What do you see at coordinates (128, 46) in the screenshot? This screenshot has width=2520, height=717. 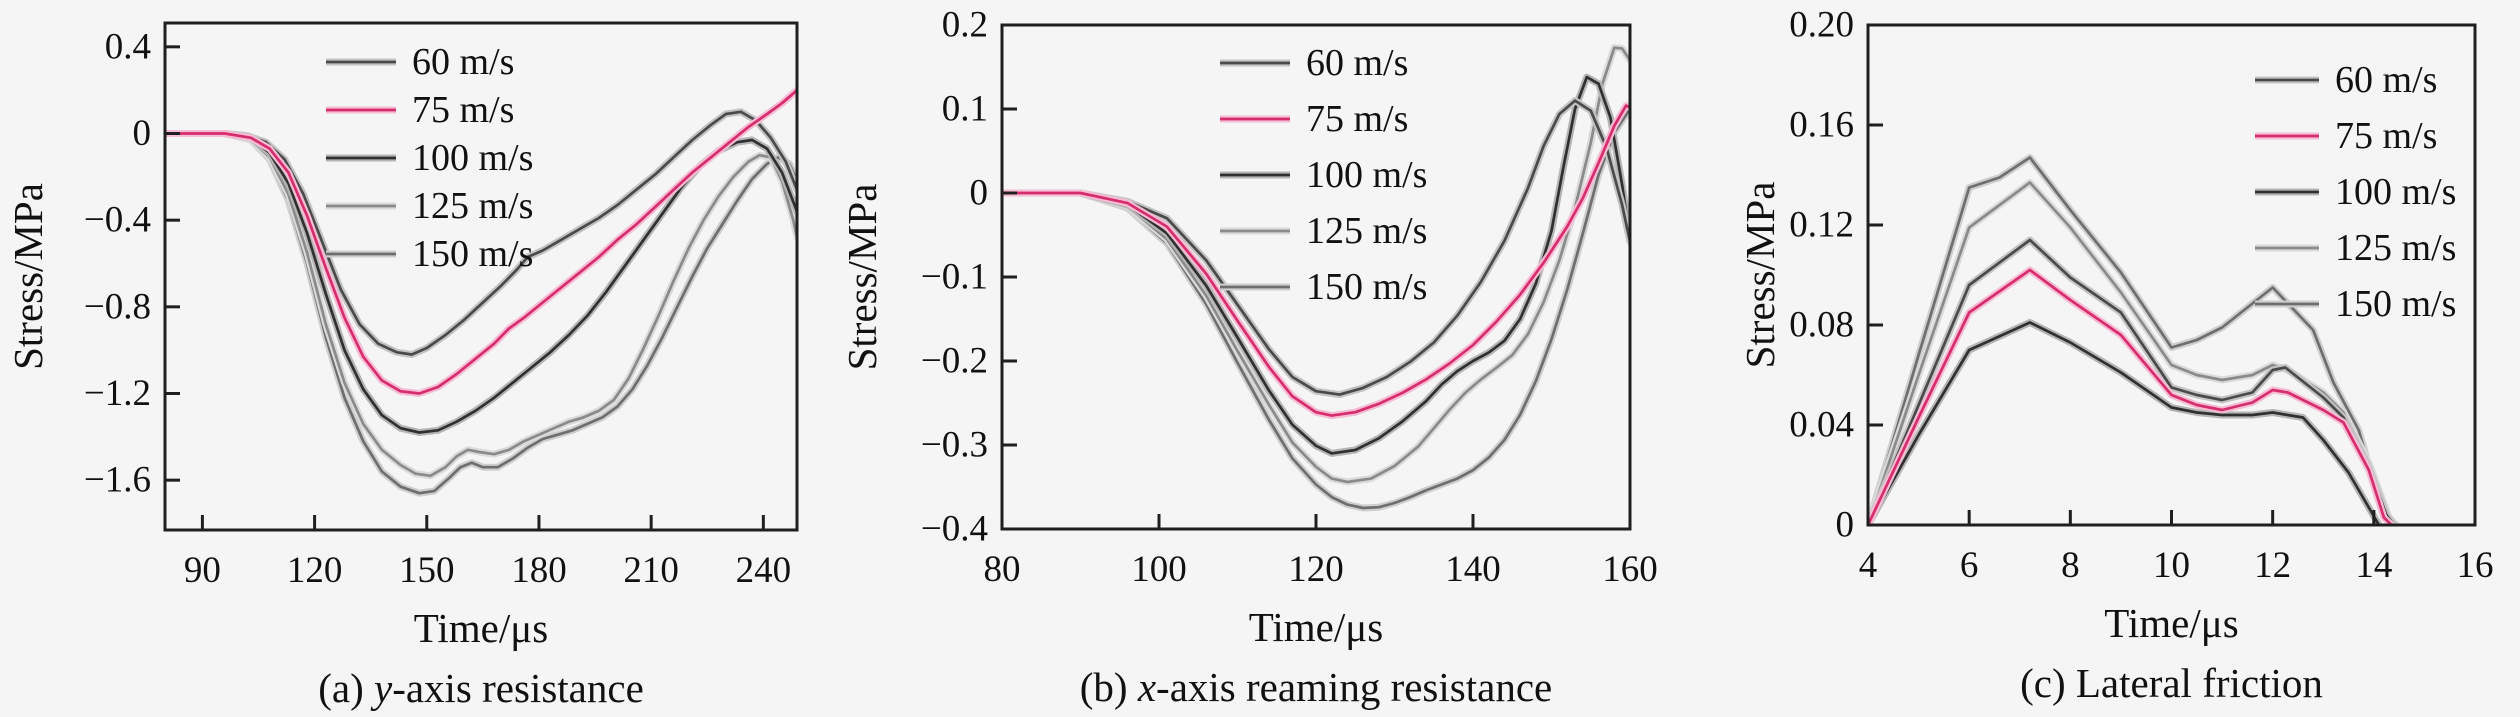 I see `y-tick-label: 0.4` at bounding box center [128, 46].